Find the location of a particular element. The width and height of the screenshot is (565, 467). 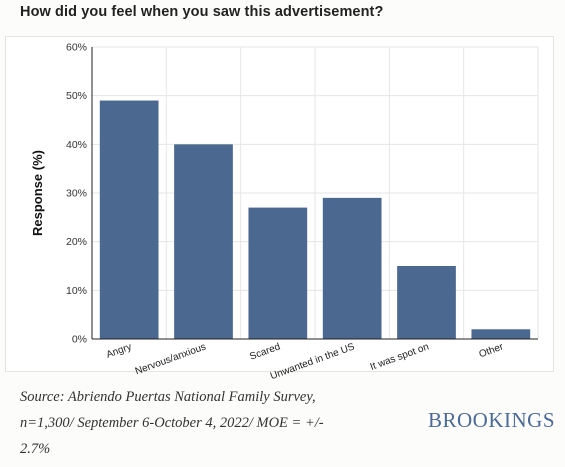

y-tick-label: 20% is located at coordinates (76, 242).